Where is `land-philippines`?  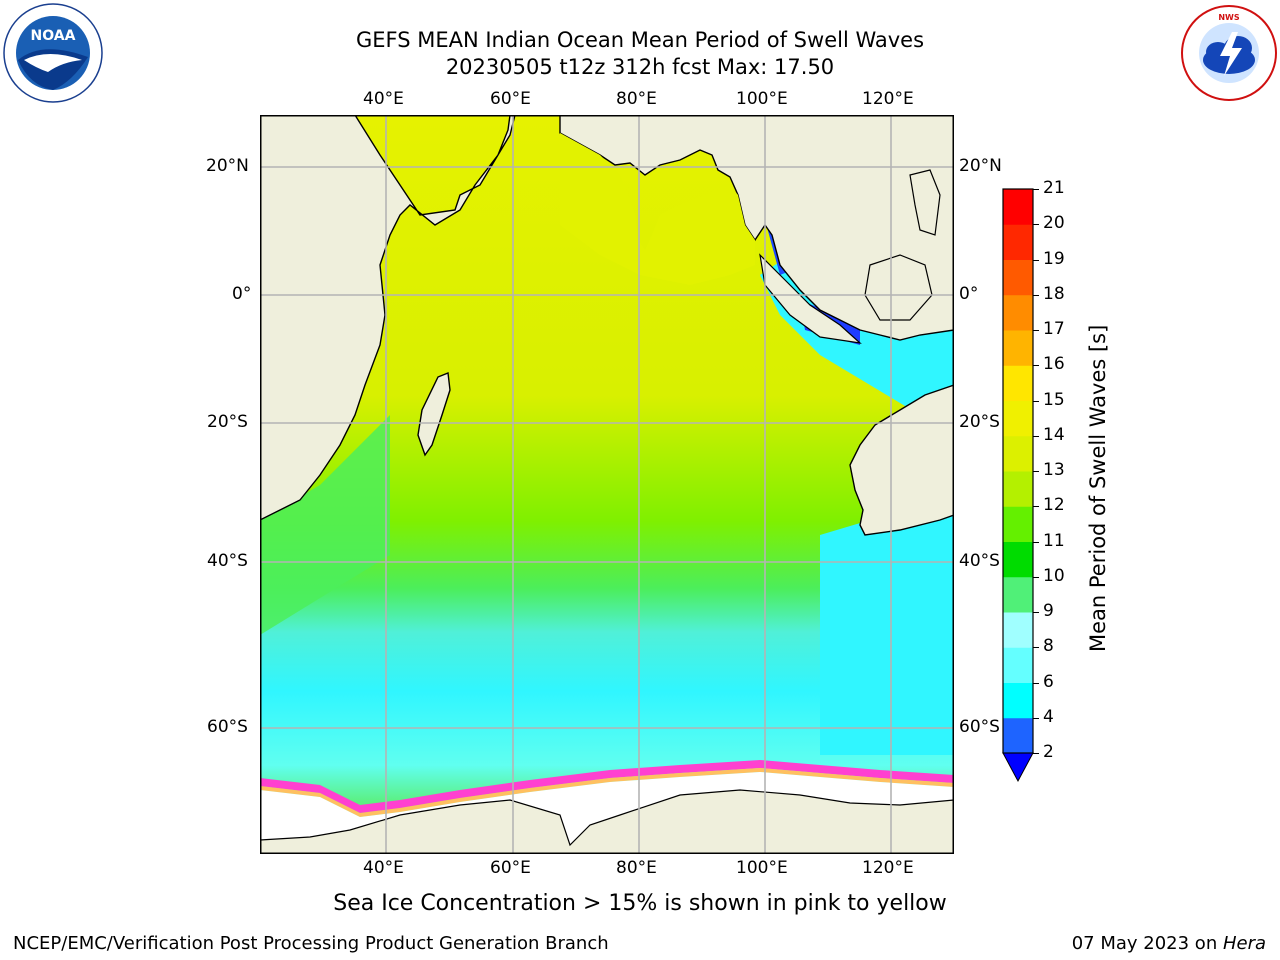 land-philippines is located at coordinates (925, 202).